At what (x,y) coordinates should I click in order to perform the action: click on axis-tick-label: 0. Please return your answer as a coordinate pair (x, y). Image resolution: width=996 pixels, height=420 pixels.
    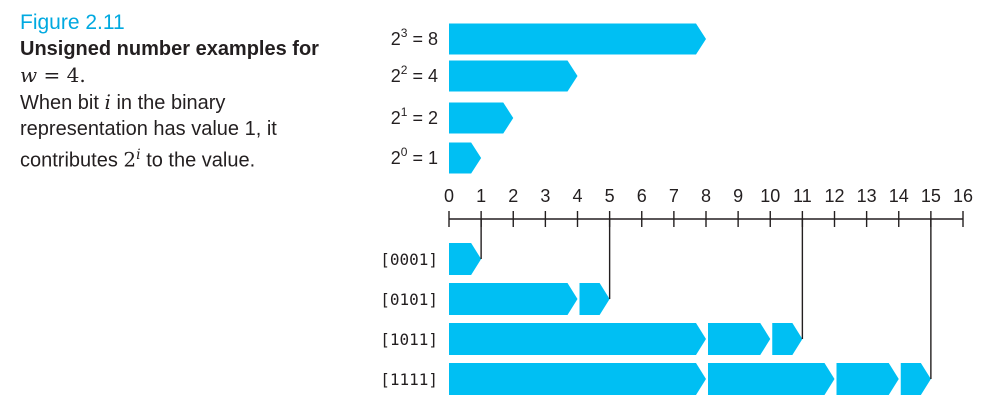
    Looking at the image, I should click on (449, 196).